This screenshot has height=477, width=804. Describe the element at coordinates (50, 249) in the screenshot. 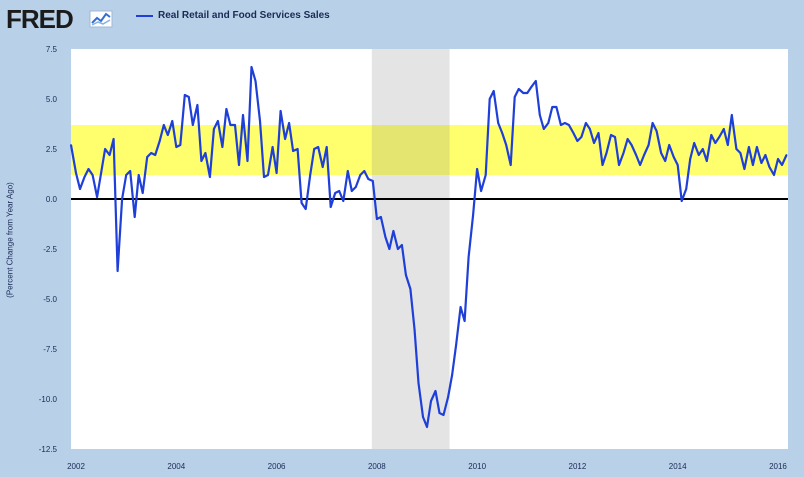

I see `y-tick-label: -2.5` at that location.